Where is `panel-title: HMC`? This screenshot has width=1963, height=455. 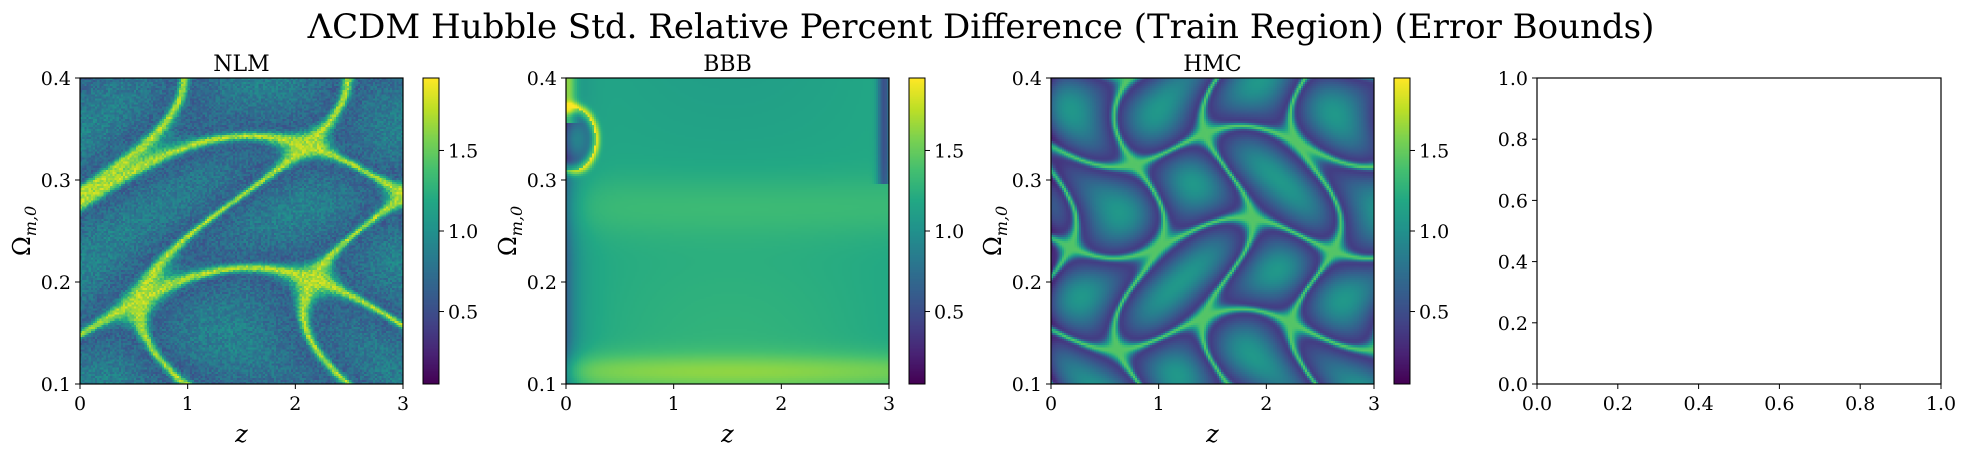 panel-title: HMC is located at coordinates (1212, 64).